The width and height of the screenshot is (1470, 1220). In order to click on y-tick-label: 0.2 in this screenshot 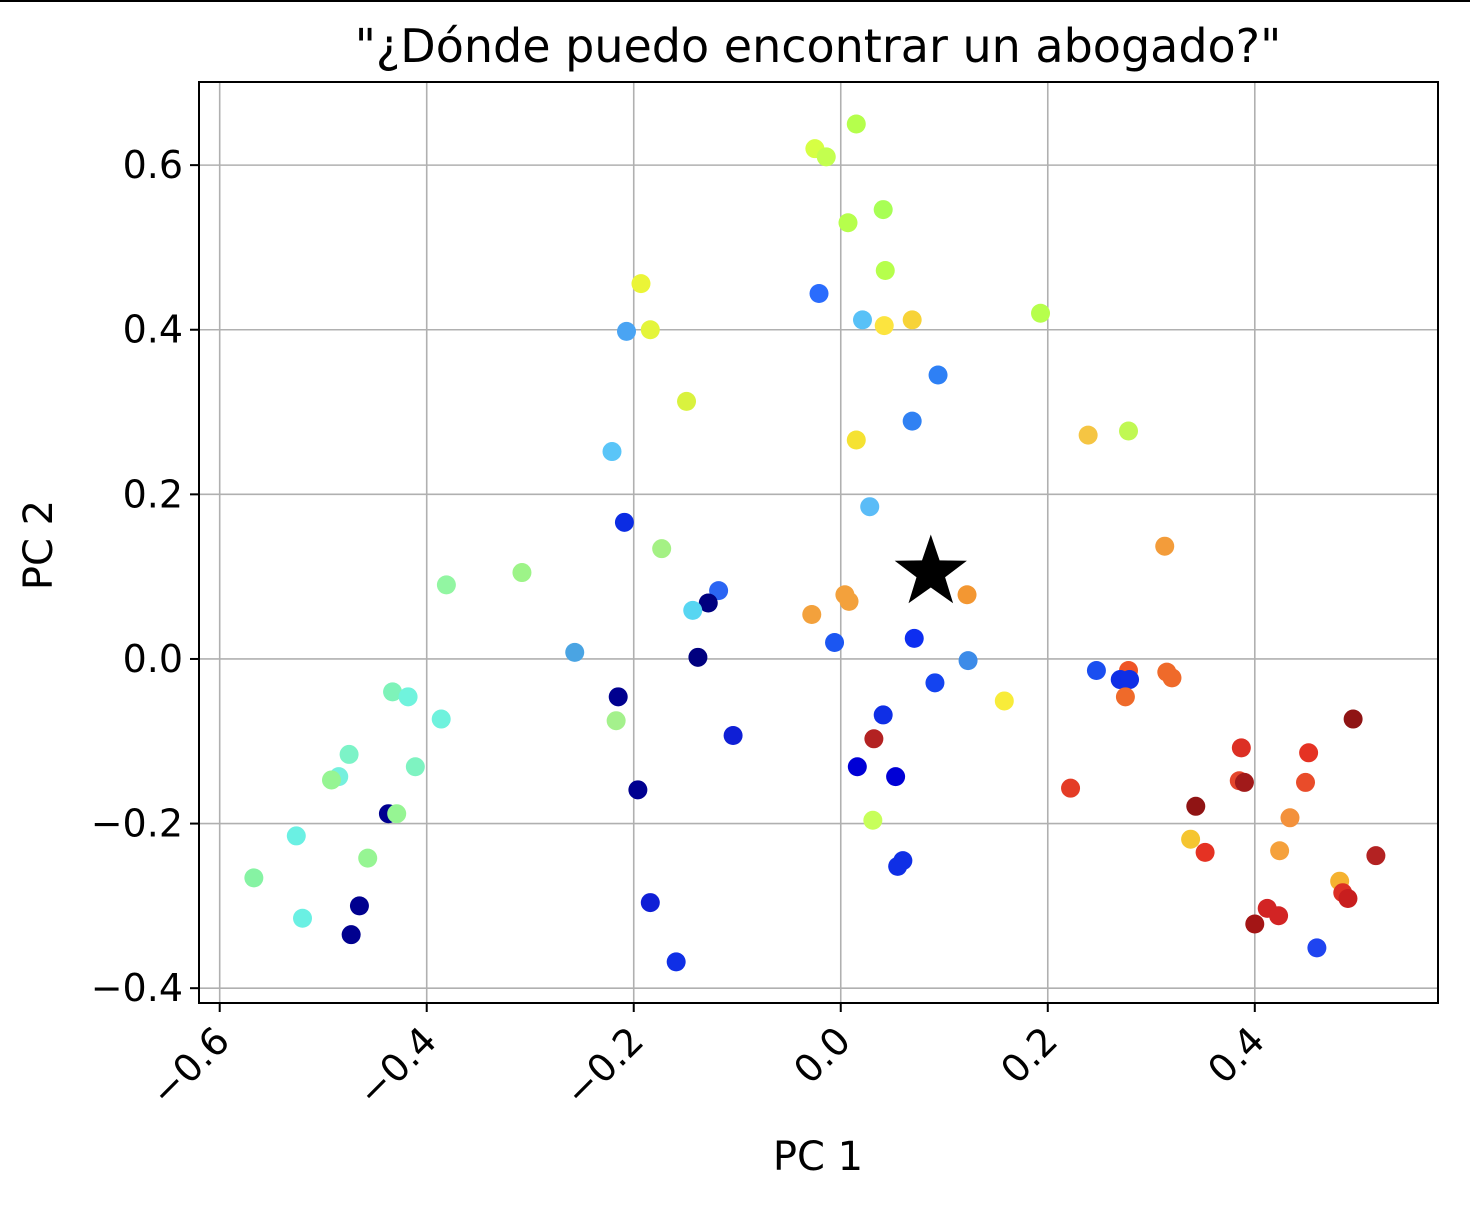, I will do `click(153, 494)`.